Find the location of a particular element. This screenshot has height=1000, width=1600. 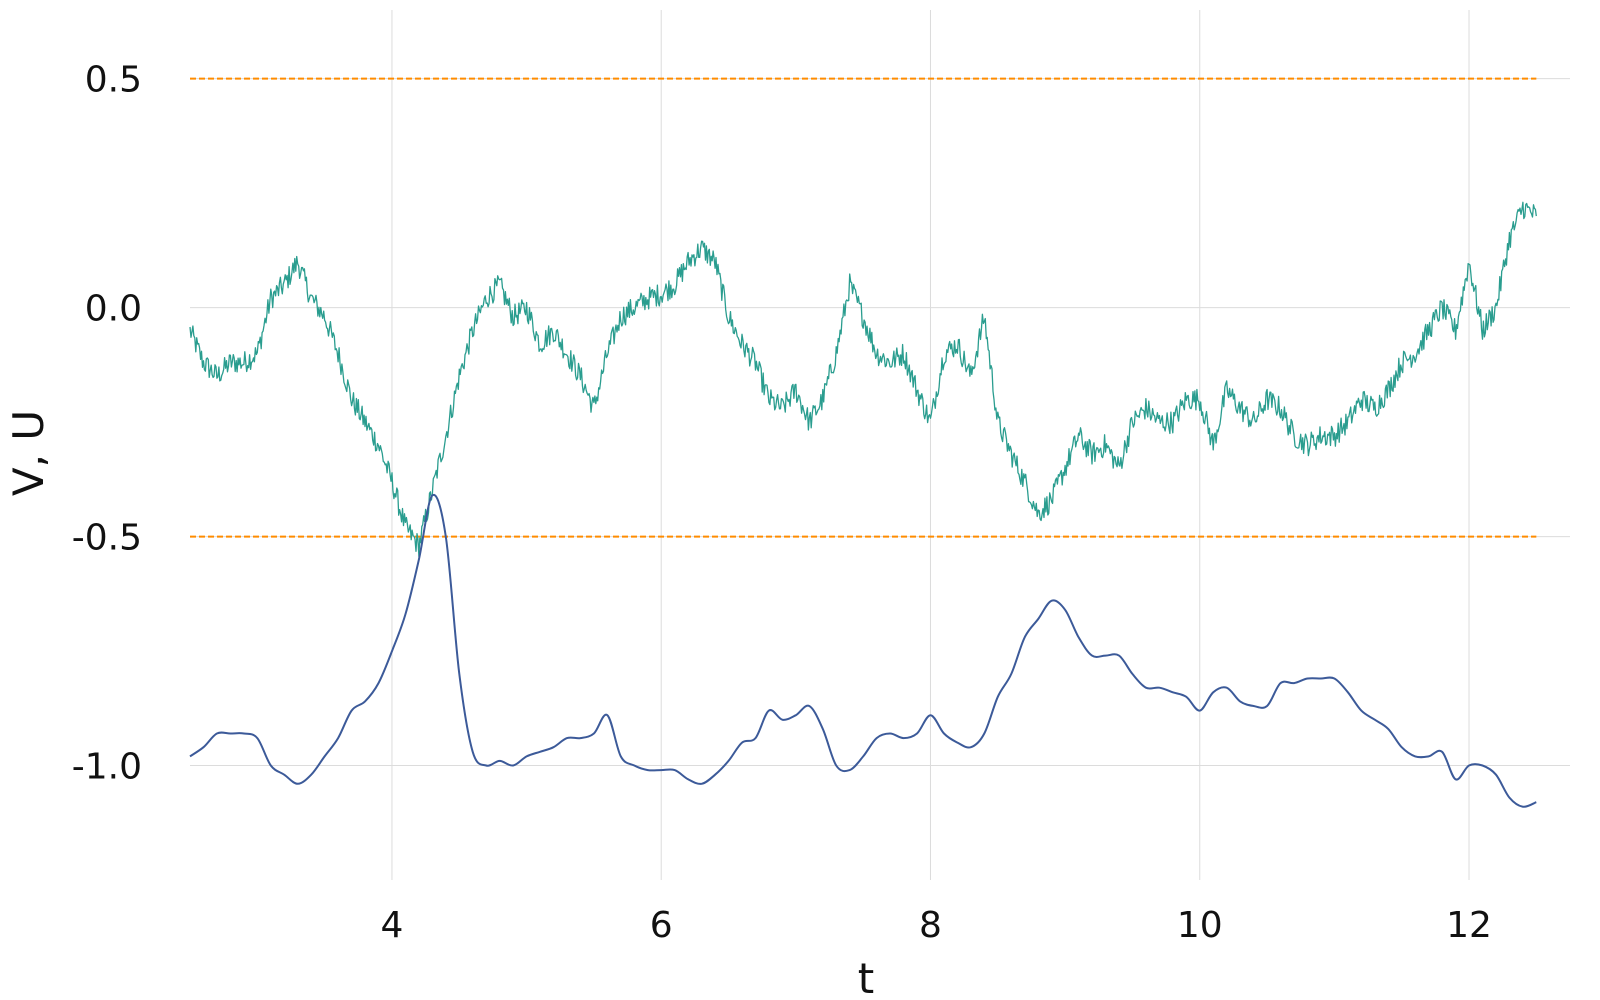

x-tick-labels: 4 6 8 10 12 is located at coordinates (935, 925).